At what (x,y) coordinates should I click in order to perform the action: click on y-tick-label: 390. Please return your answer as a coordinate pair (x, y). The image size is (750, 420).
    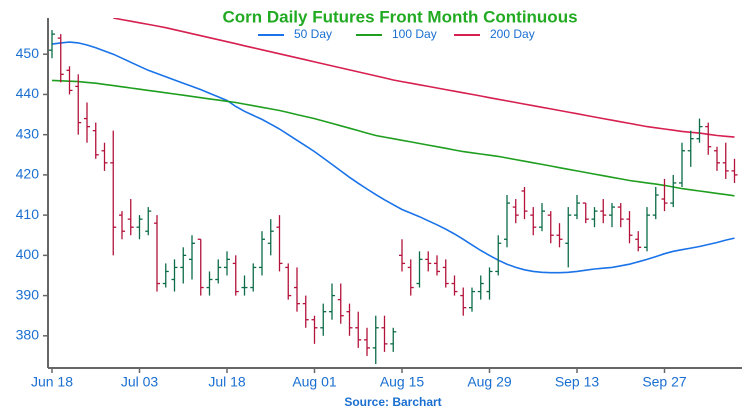
    Looking at the image, I should click on (28, 294).